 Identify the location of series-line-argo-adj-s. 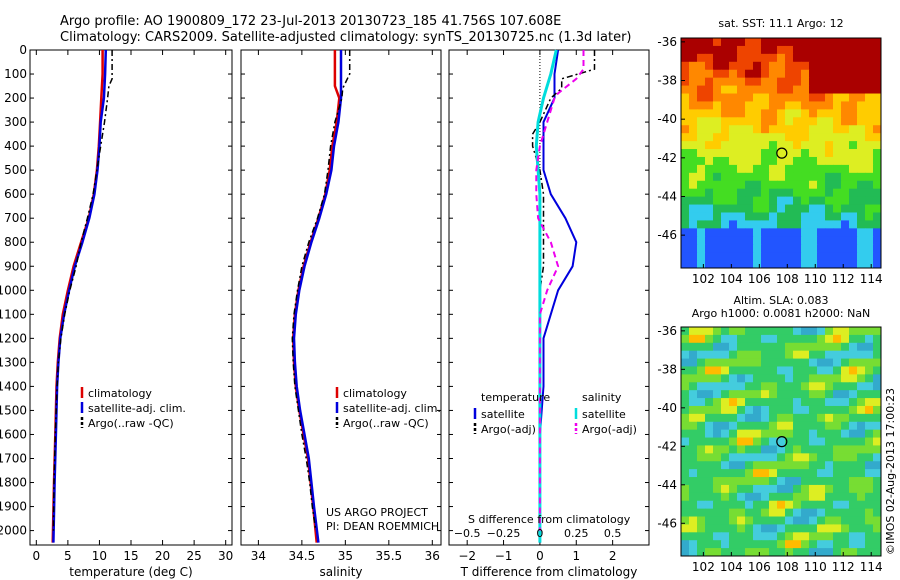
(560, 290).